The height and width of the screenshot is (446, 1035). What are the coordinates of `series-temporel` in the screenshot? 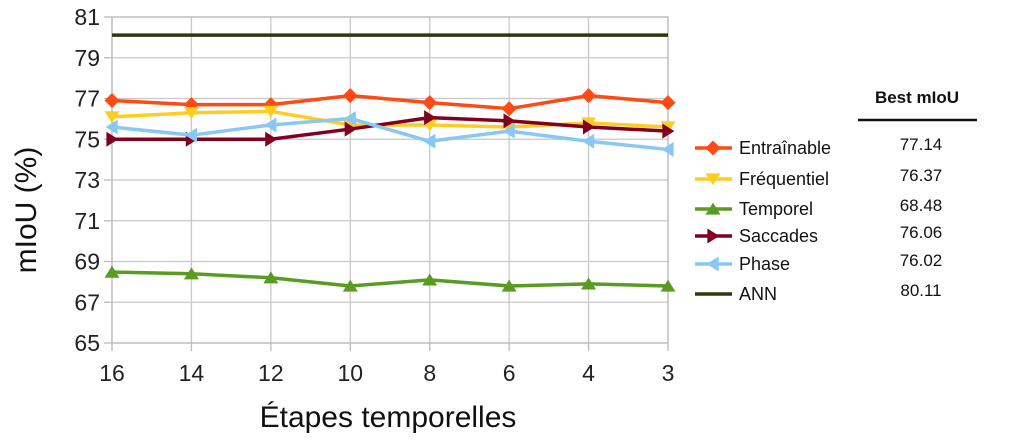 It's located at (390, 278).